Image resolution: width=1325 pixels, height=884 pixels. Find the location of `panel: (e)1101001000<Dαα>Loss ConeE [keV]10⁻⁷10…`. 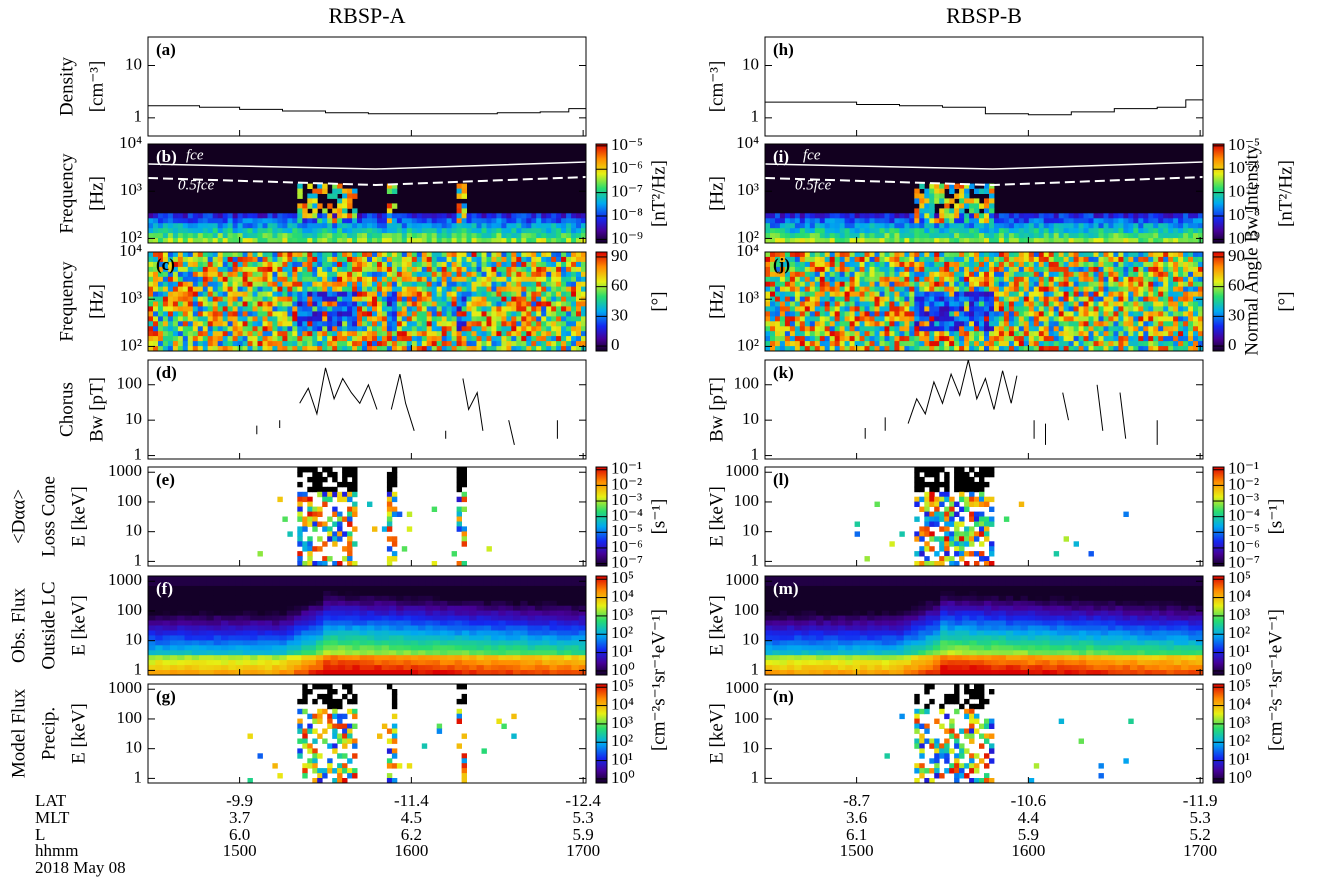

panel: (e)1101001000<Dαα>Loss ConeE [keV]10⁻⁷10… is located at coordinates (338, 515).